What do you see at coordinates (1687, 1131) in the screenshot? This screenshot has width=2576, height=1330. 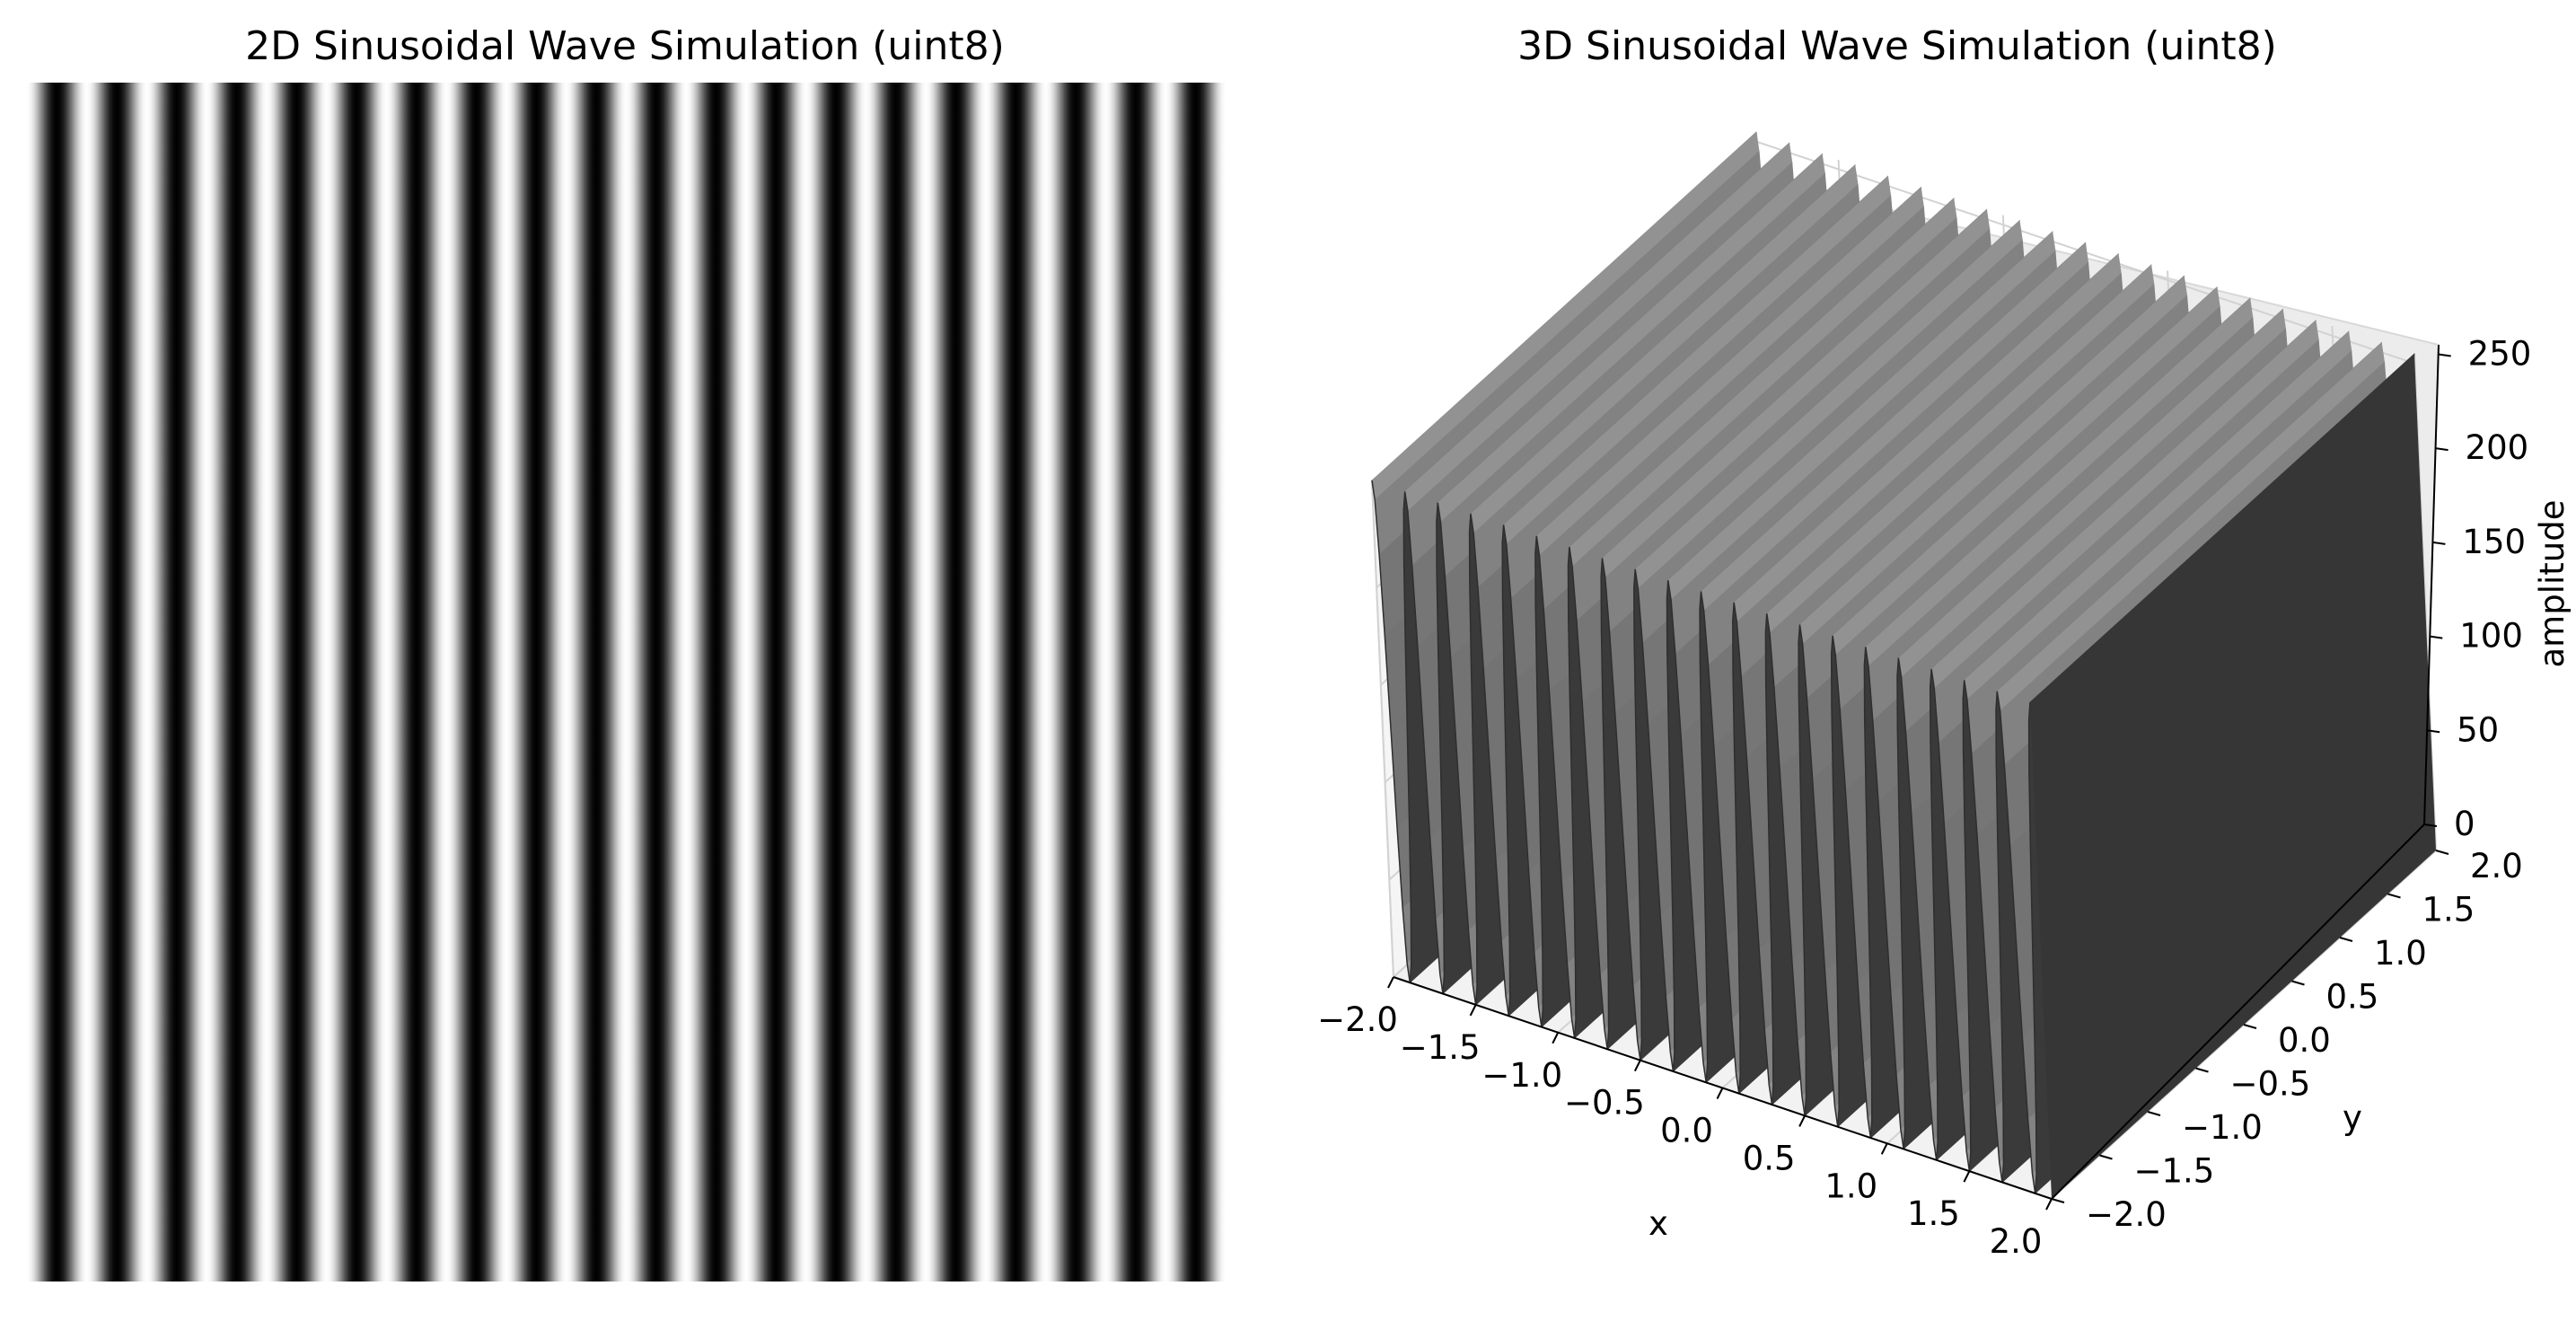 I see `x-tick-label: 0.0` at bounding box center [1687, 1131].